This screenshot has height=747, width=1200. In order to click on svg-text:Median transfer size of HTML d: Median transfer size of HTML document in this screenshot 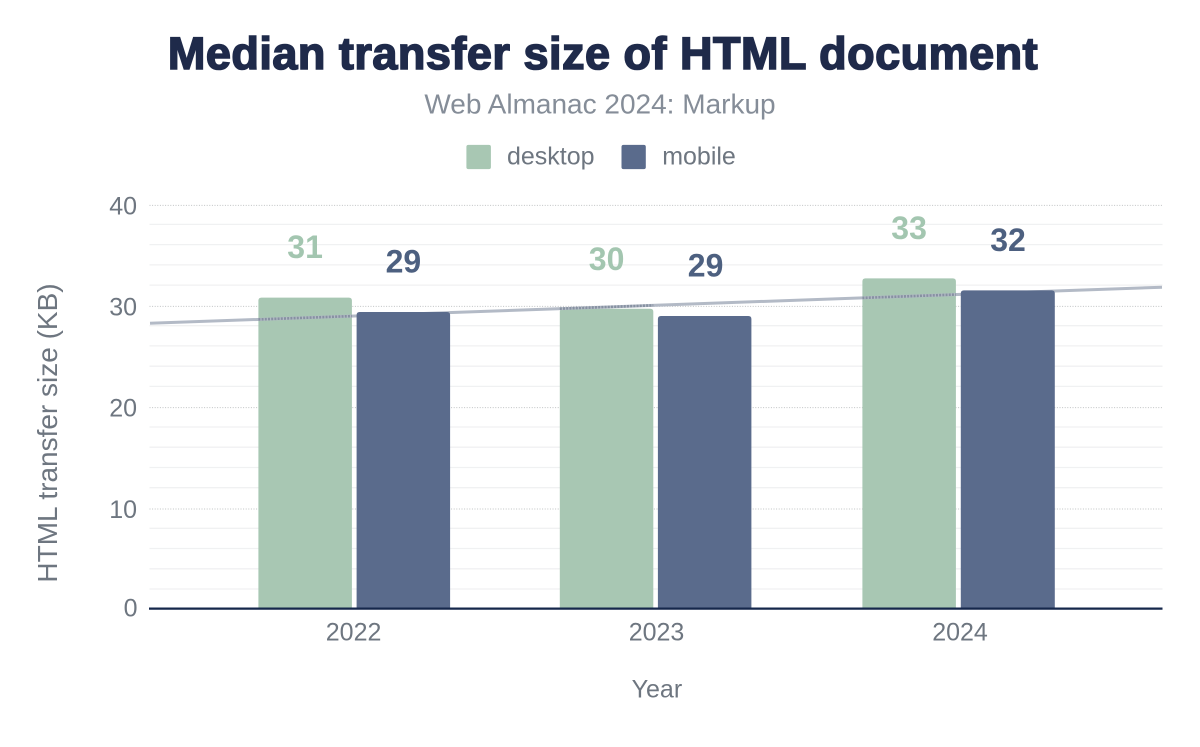, I will do `click(603, 53)`.